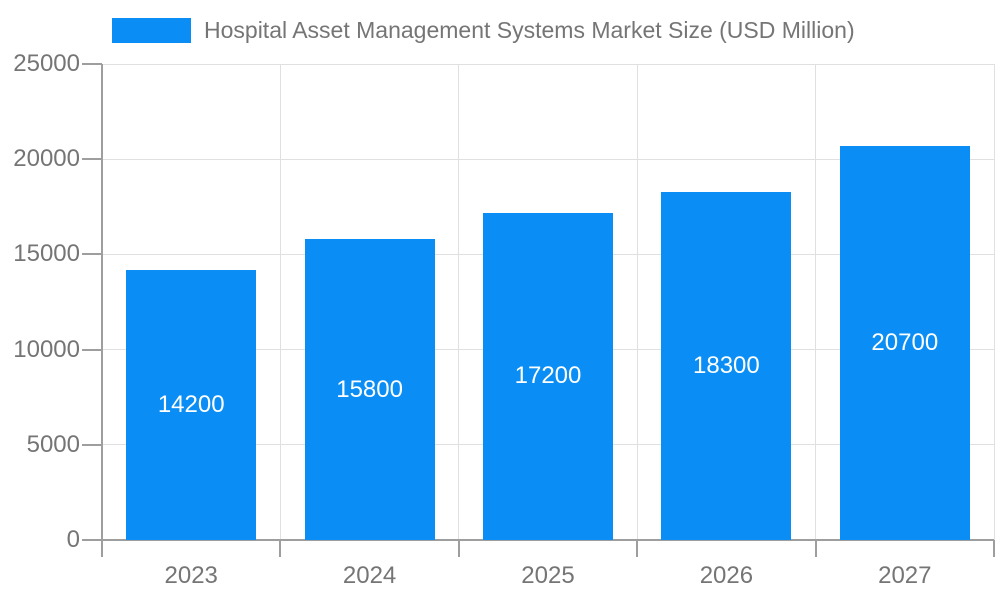  I want to click on y-axis-line, so click(102, 310).